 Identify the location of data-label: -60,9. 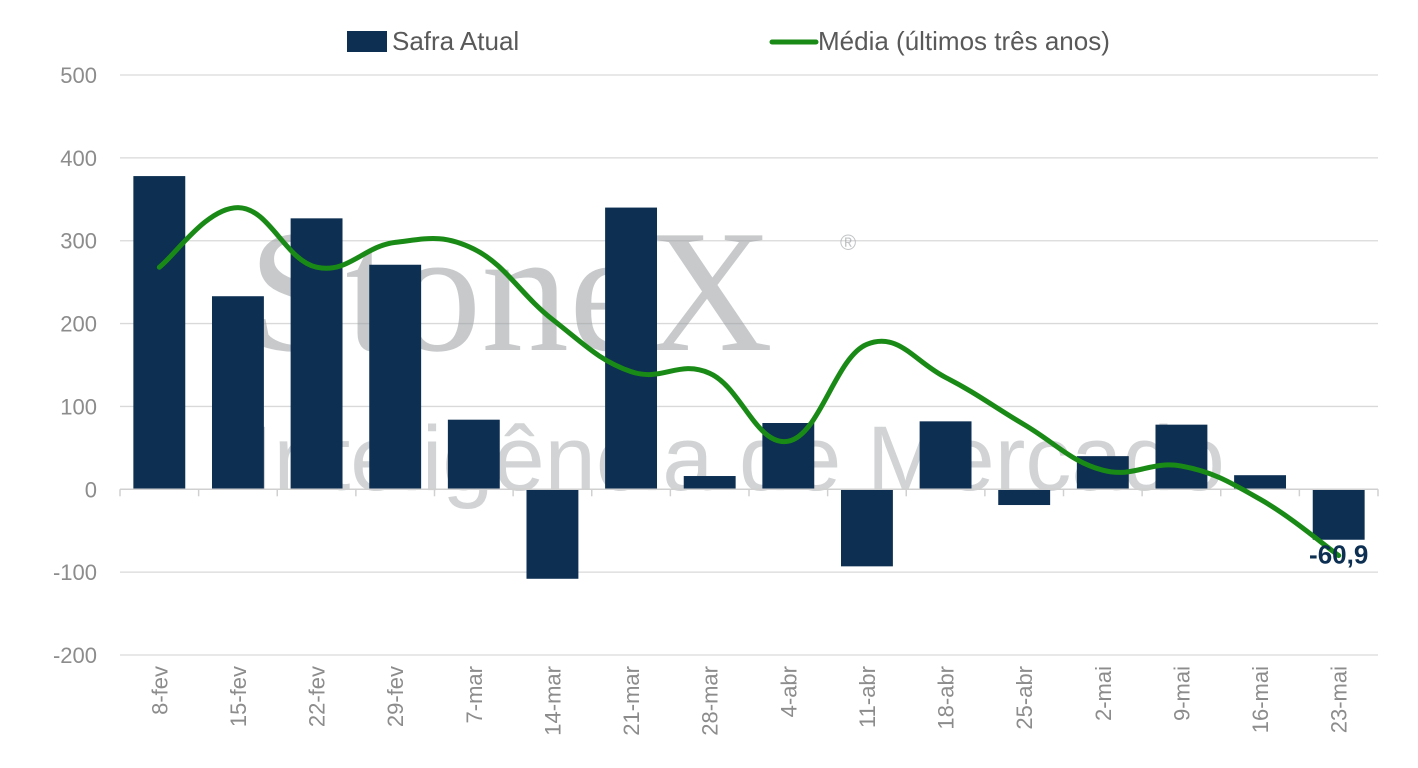
(1338, 555).